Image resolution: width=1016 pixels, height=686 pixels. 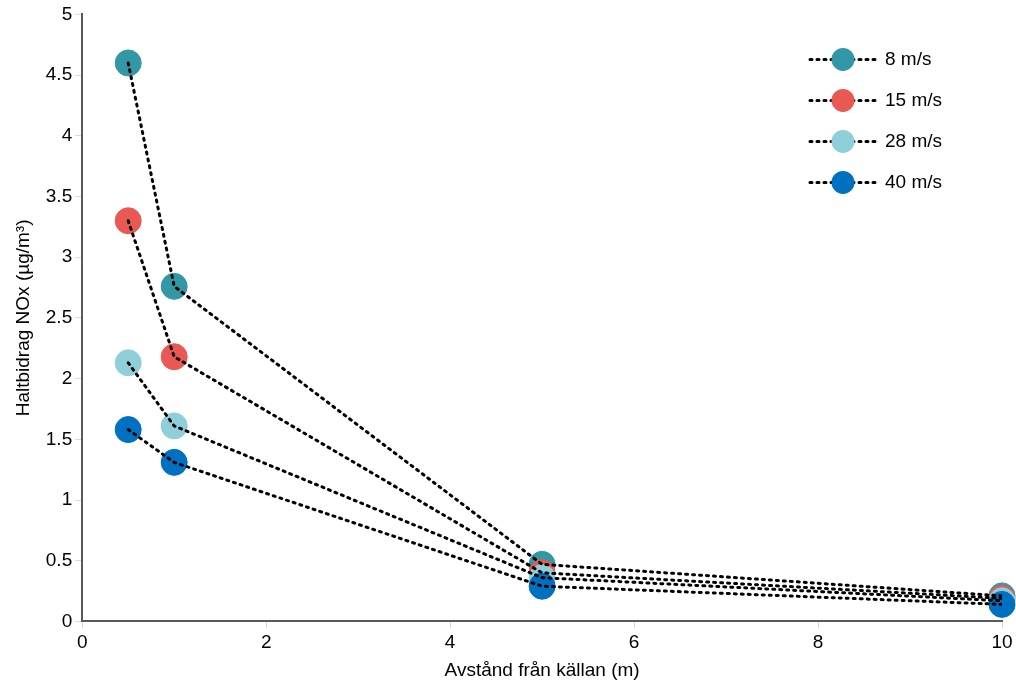 I want to click on y-tick-label: 3.5, so click(x=59, y=195).